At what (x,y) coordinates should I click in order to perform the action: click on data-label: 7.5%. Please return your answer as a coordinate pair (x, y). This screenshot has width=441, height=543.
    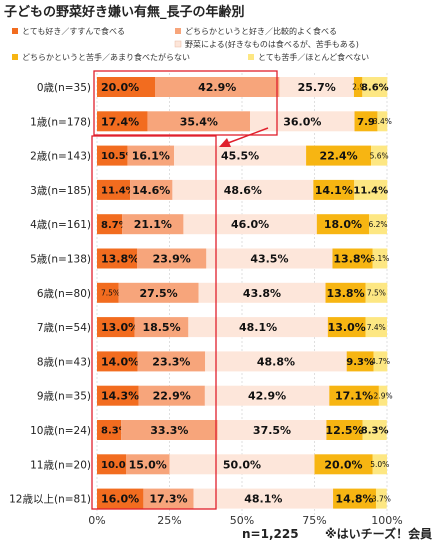
    Looking at the image, I should click on (376, 293).